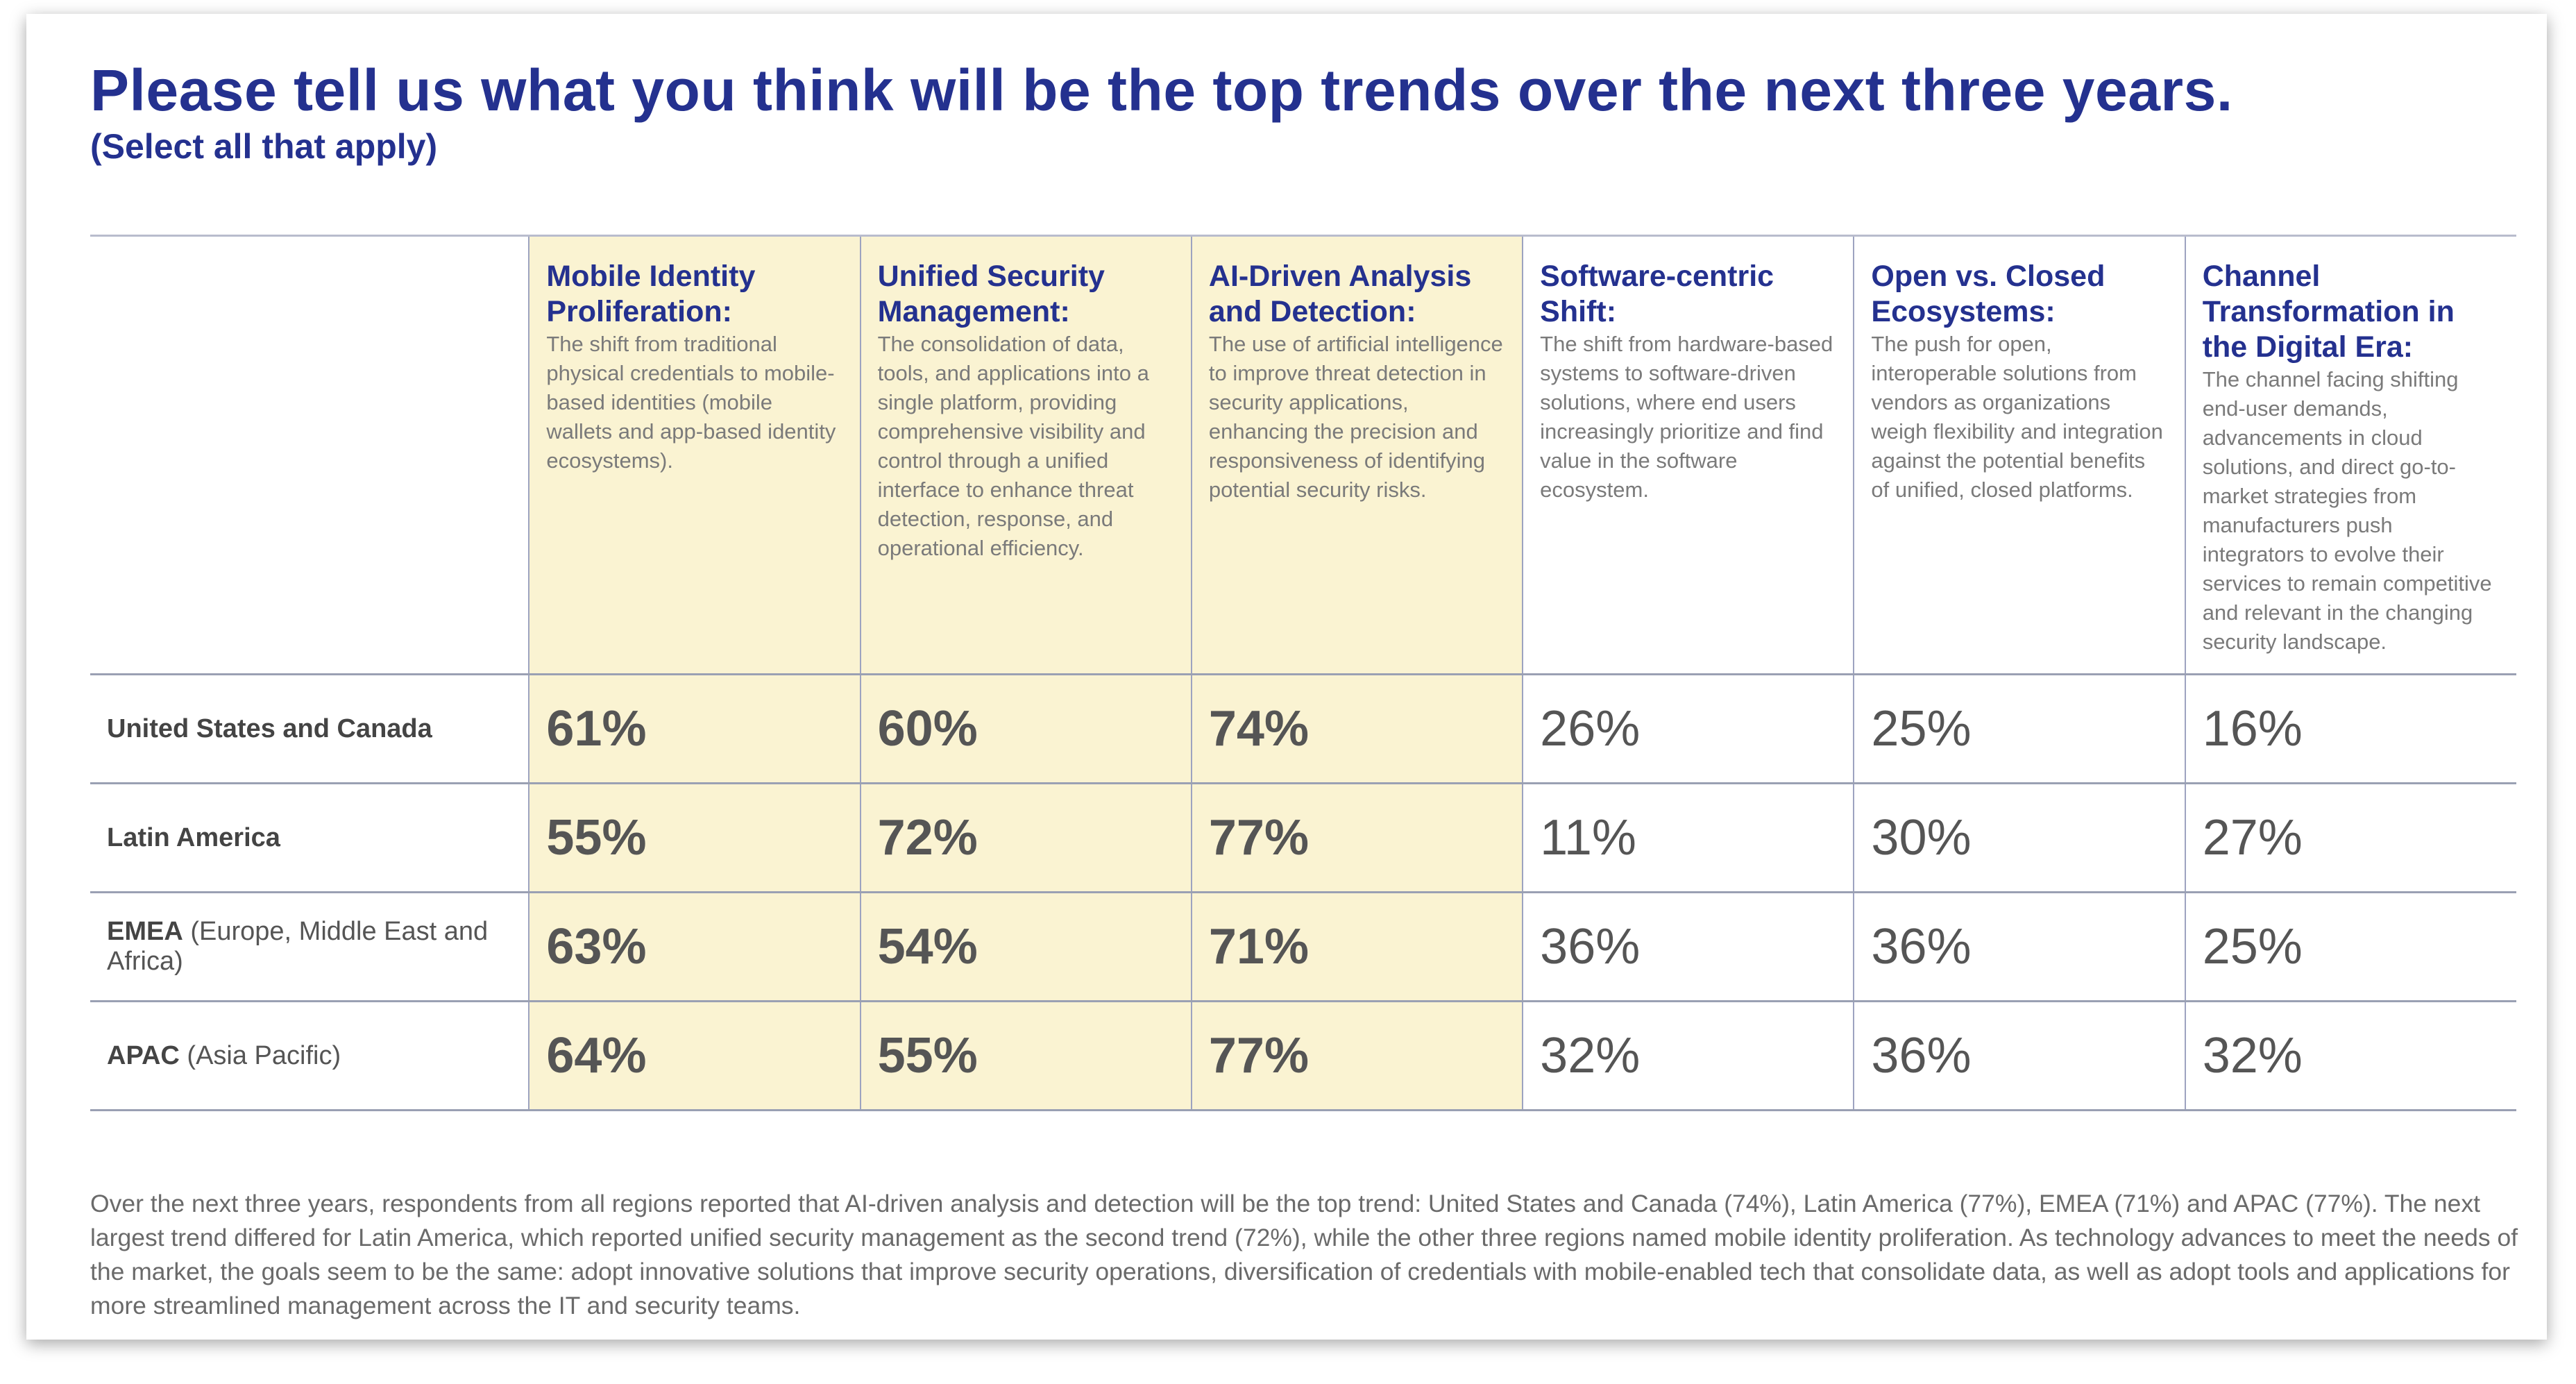 This screenshot has height=1384, width=2576. What do you see at coordinates (1358, 729) in the screenshot?
I see `percent-cell: 74%` at bounding box center [1358, 729].